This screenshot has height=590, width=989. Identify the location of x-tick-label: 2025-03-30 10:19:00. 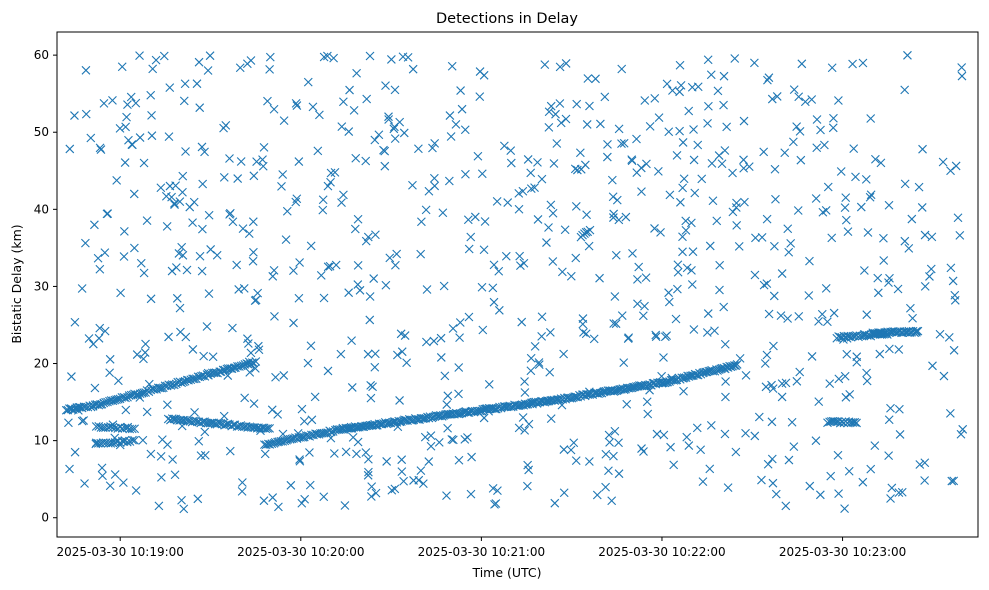
(119, 552).